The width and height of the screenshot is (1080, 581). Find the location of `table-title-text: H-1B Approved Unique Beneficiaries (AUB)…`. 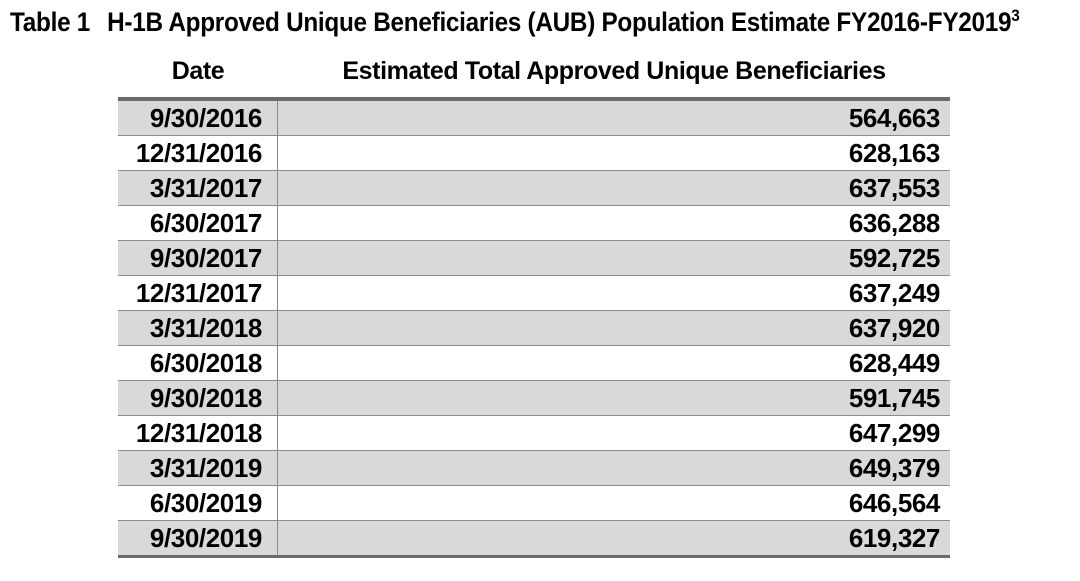

table-title-text: H-1B Approved Unique Beneficiaries (AUB)… is located at coordinates (559, 22).